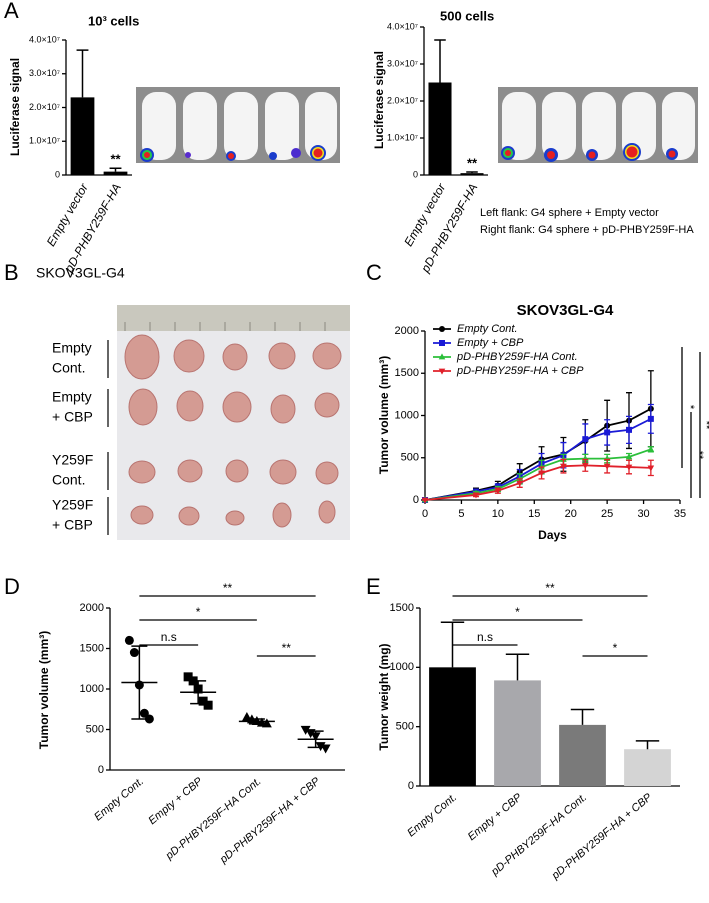 Image resolution: width=709 pixels, height=903 pixels. I want to click on x-tick-label: 0, so click(425, 514).